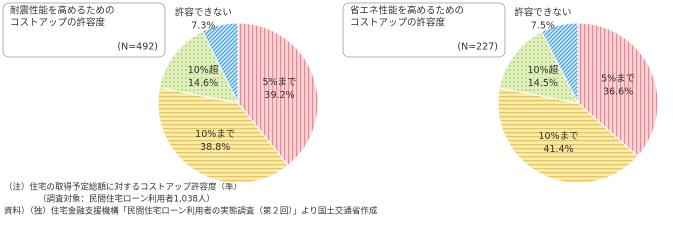  I want to click on slice-value: 7.5%, so click(543, 25).